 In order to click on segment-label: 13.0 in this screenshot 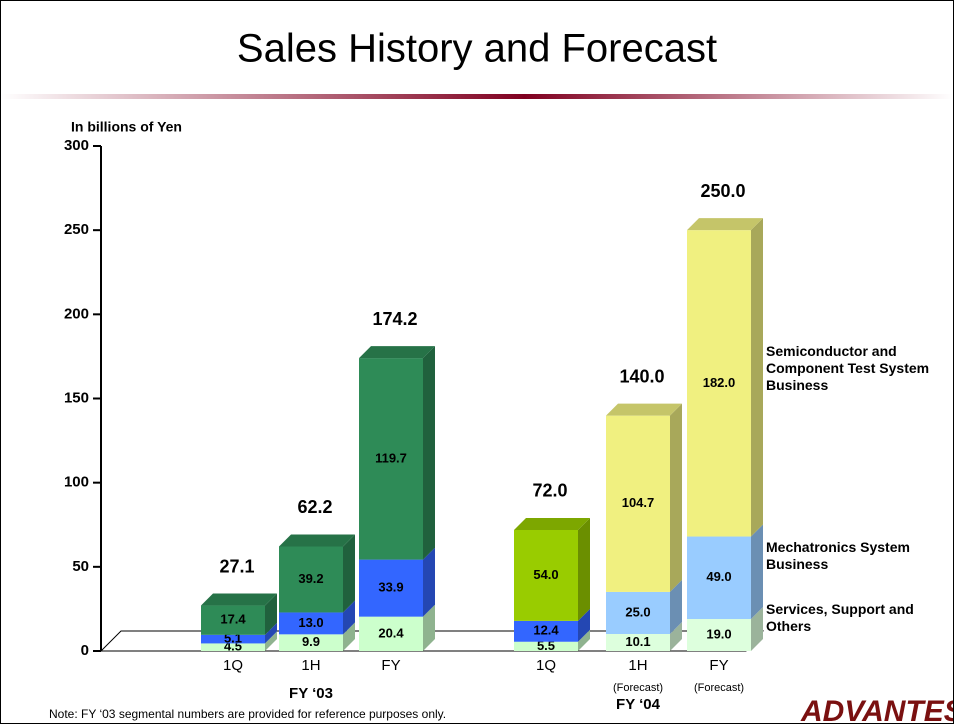, I will do `click(310, 622)`.